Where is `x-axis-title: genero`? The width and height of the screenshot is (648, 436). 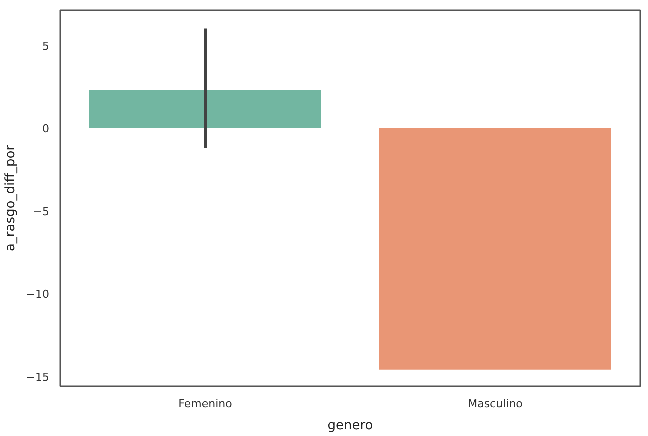
x-axis-title: genero is located at coordinates (351, 426).